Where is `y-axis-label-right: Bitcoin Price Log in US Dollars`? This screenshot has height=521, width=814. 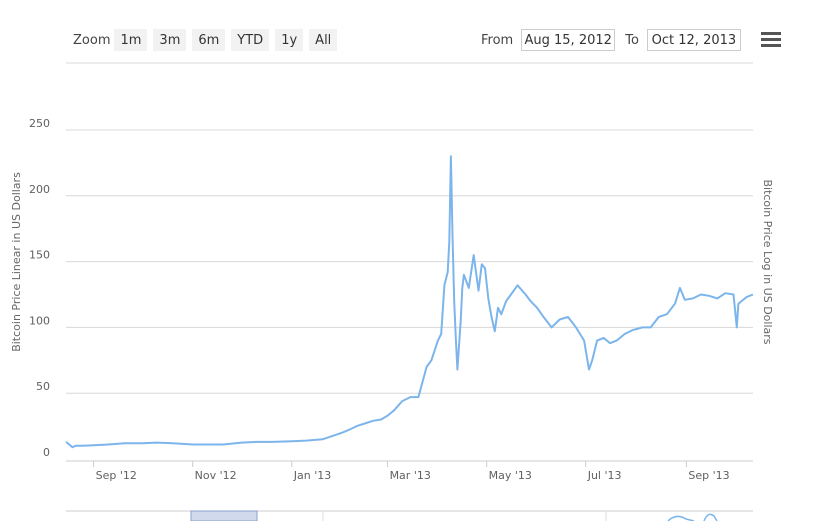
y-axis-label-right: Bitcoin Price Log in US Dollars is located at coordinates (767, 261).